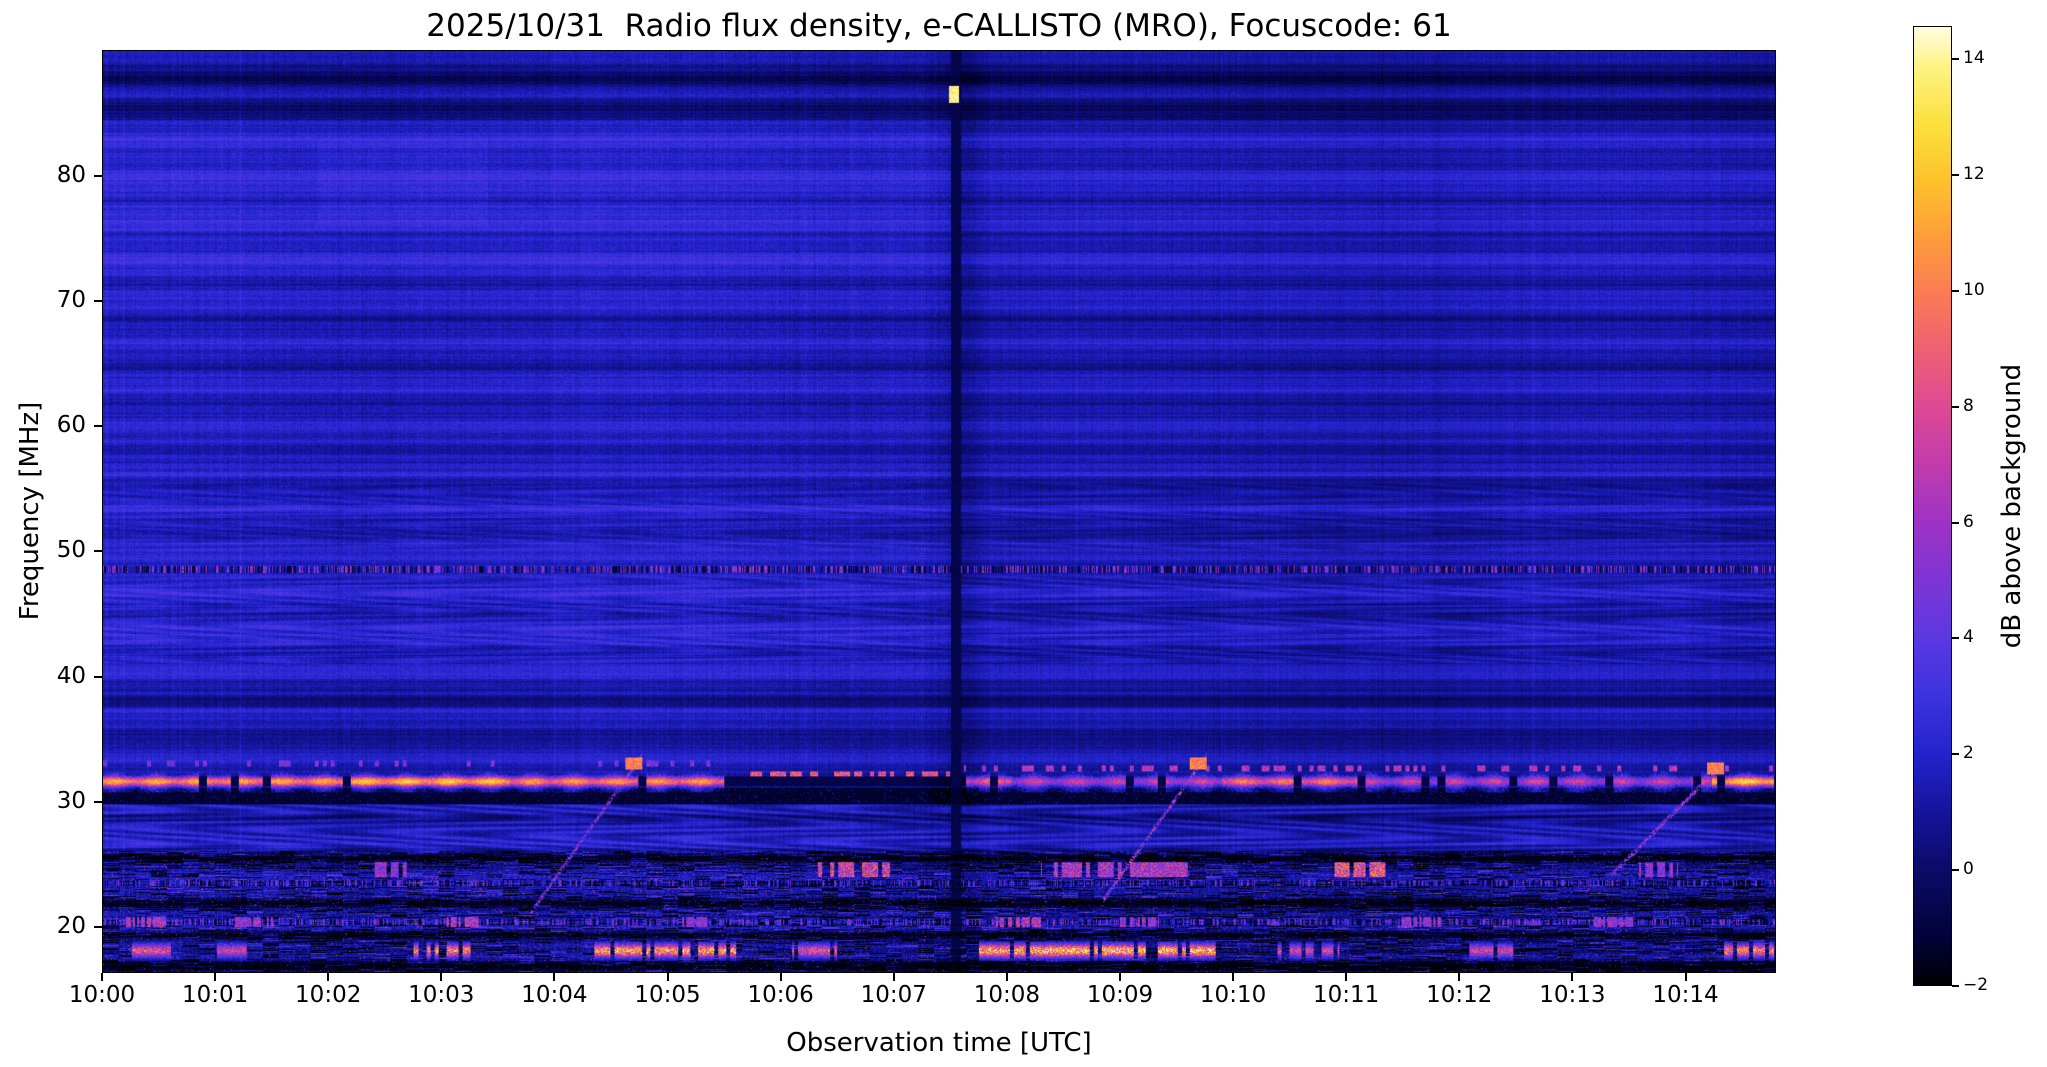 The width and height of the screenshot is (2047, 1067). I want to click on colorbar-tick-label: 2, so click(1968, 753).